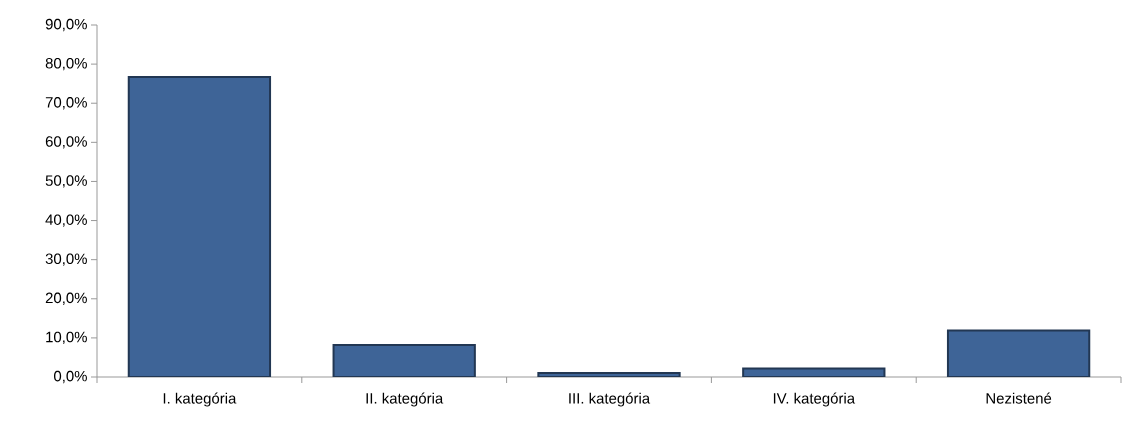 The width and height of the screenshot is (1125, 423). I want to click on y-tick-label: 50,0%, so click(66, 181).